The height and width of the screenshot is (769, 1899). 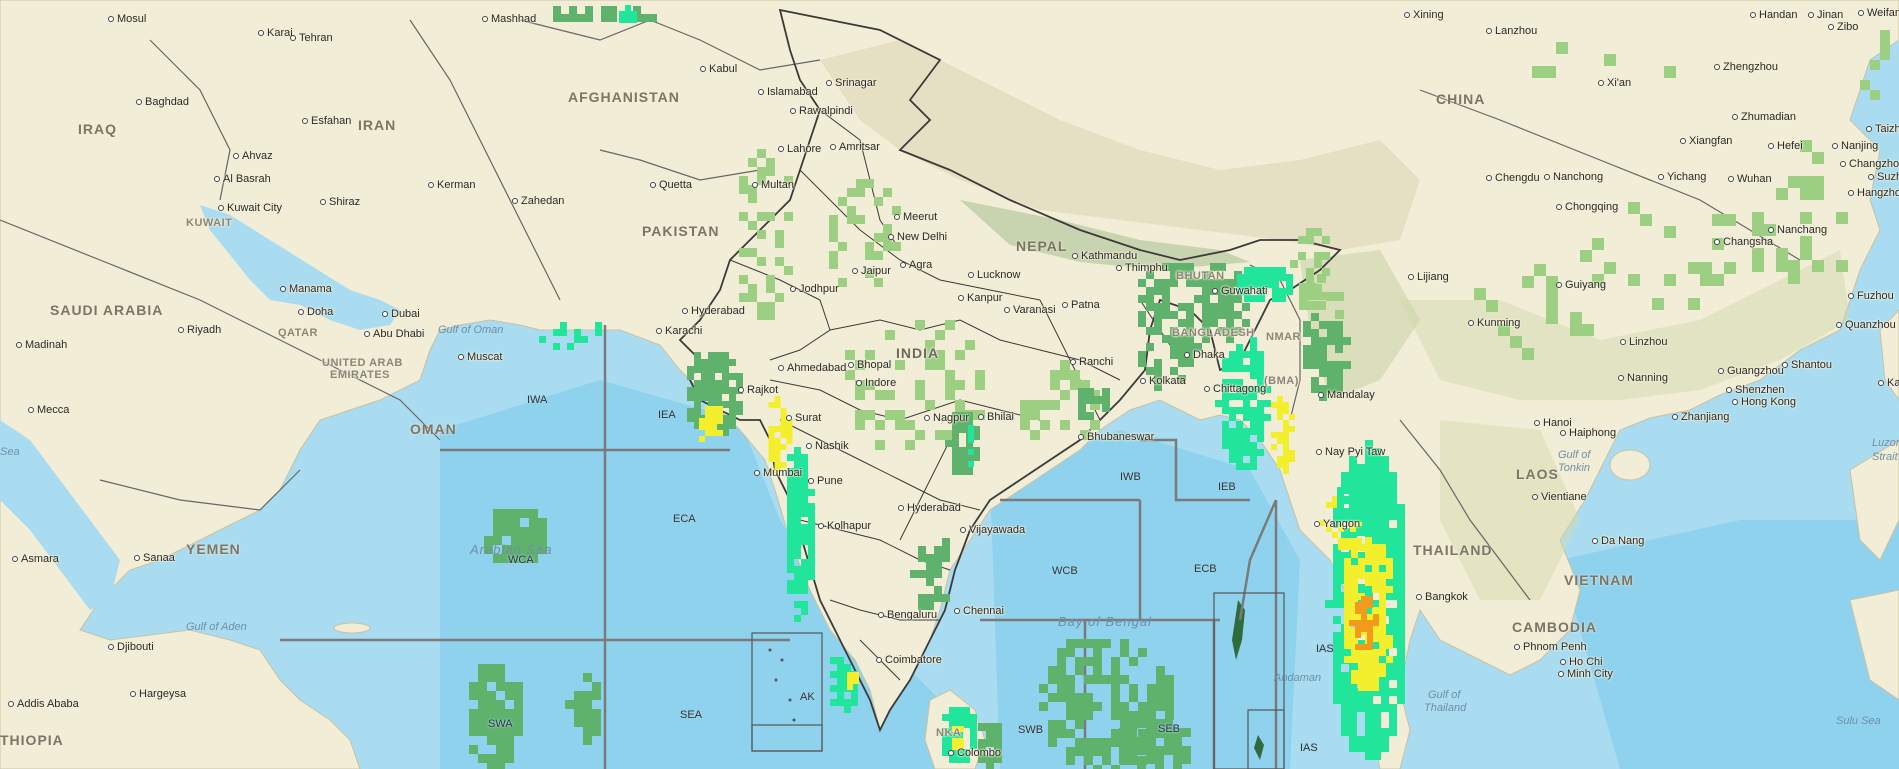 I want to click on cities-lahore-label: Lahore, so click(x=799, y=149).